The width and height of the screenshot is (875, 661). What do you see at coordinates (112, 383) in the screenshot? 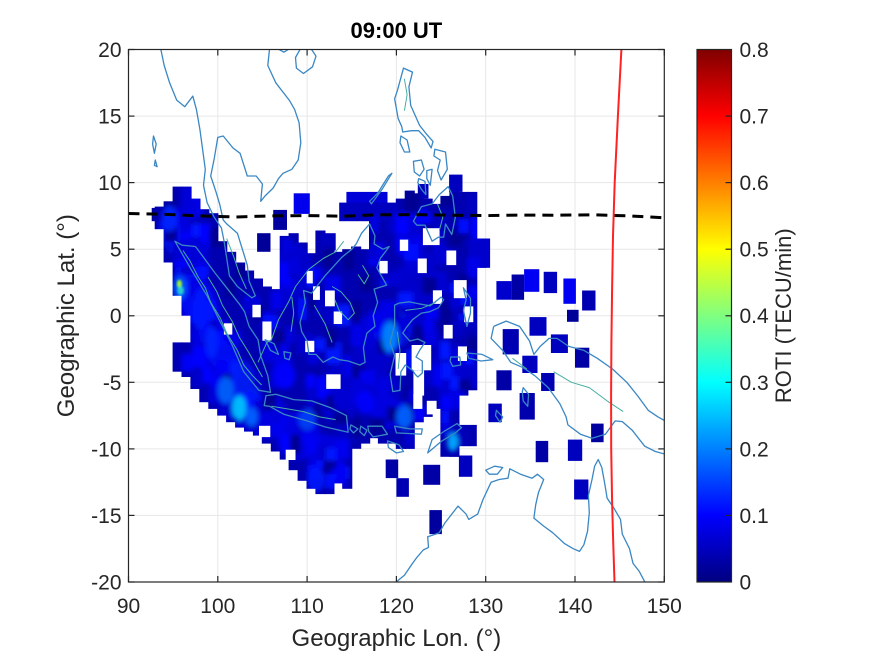
I see `svg-text: -5` at bounding box center [112, 383].